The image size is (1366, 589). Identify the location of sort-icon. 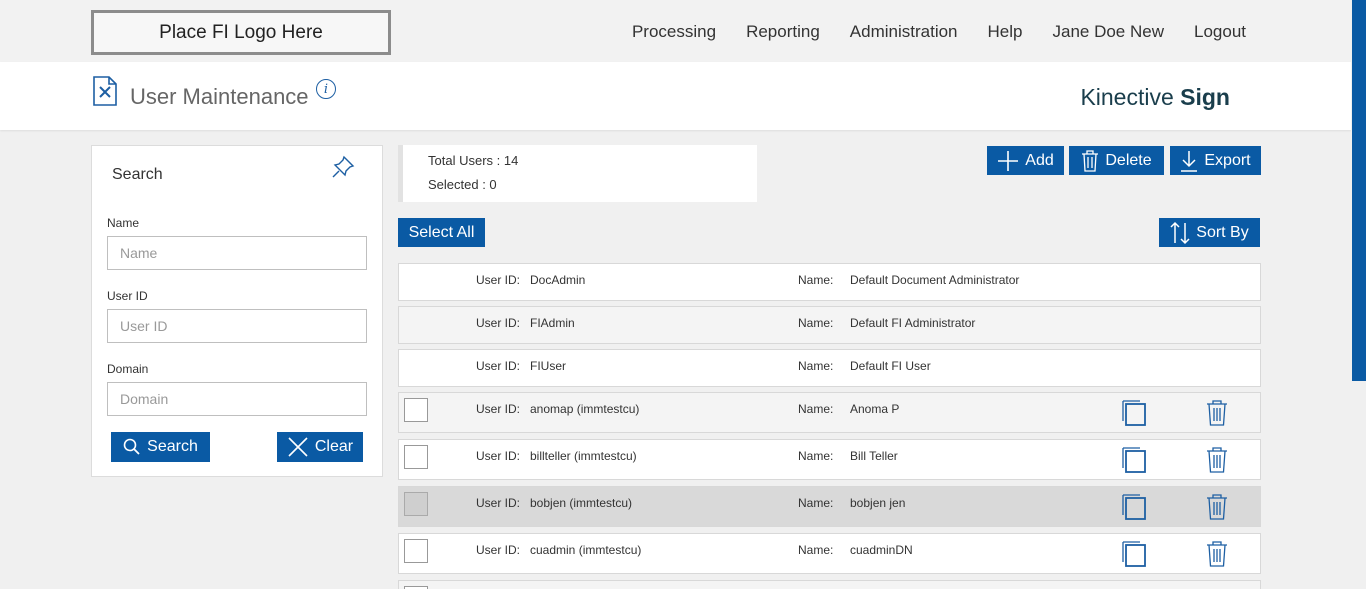
(1180, 232).